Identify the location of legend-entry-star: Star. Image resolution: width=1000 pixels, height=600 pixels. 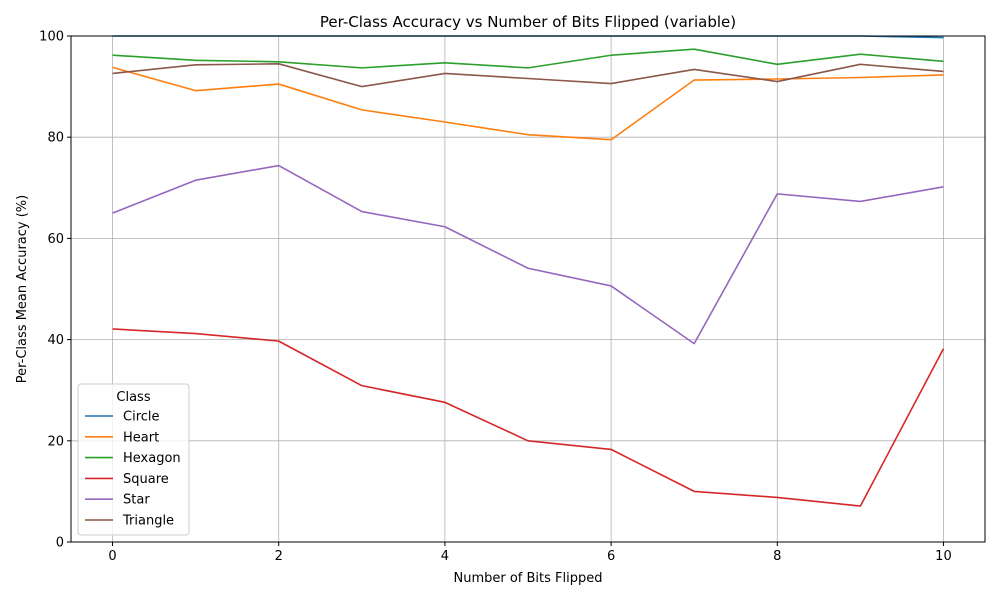
(136, 500).